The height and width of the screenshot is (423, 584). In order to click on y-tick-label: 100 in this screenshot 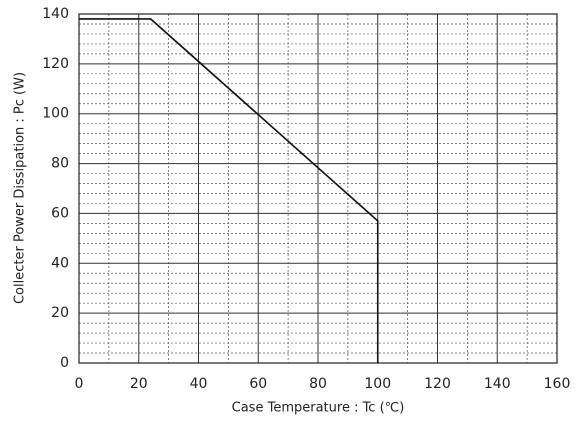, I will do `click(55, 114)`.